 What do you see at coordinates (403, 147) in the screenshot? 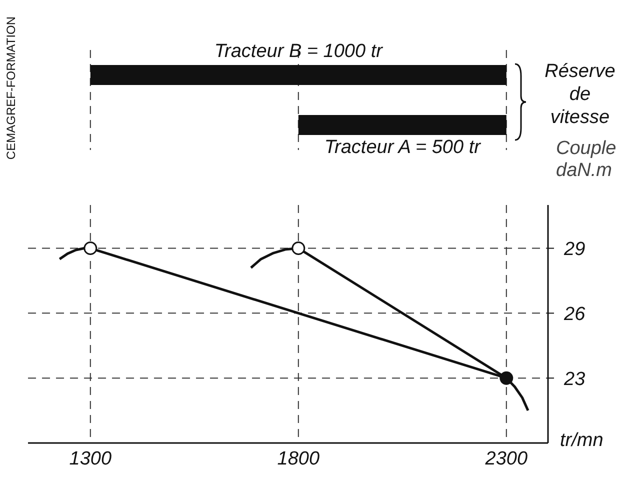
I see `data-label: Tracteur A = 500 tr` at bounding box center [403, 147].